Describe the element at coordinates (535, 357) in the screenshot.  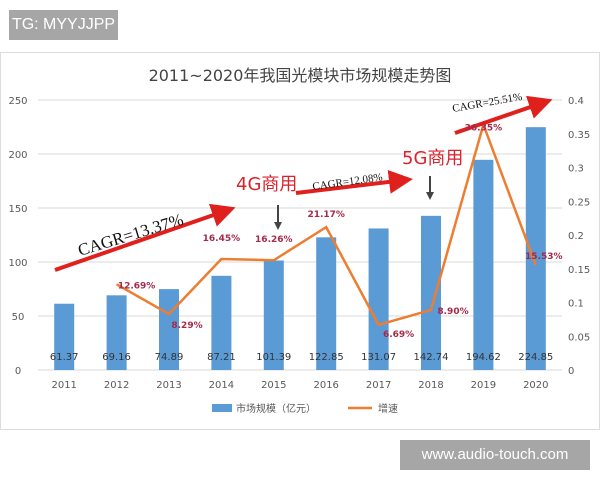
I see `bar-data-label: 224.85` at that location.